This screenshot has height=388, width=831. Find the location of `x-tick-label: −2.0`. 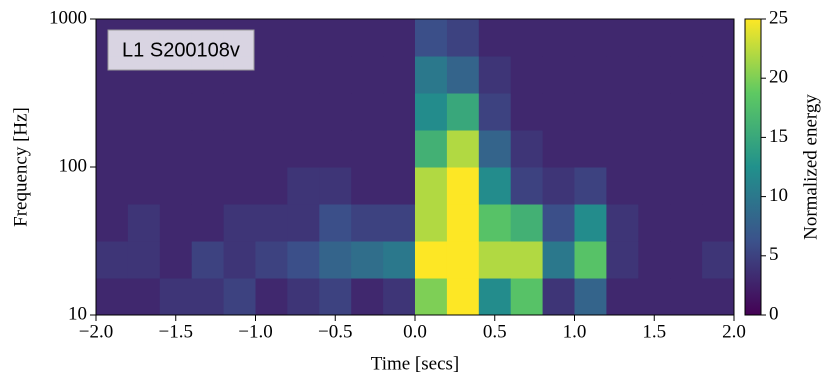

x-tick-label: −2.0 is located at coordinates (96, 331).